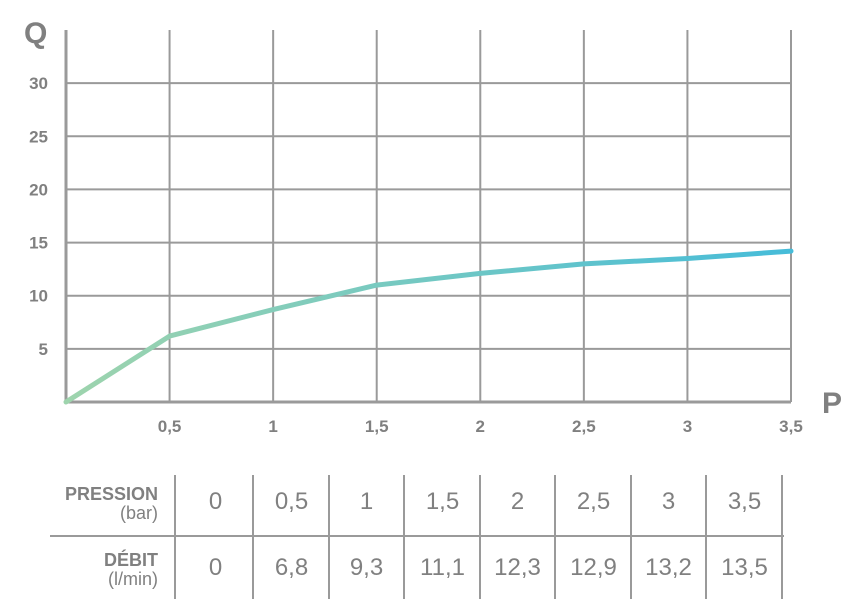 The image size is (852, 604). I want to click on debit-title: DÉBIT, so click(131, 560).